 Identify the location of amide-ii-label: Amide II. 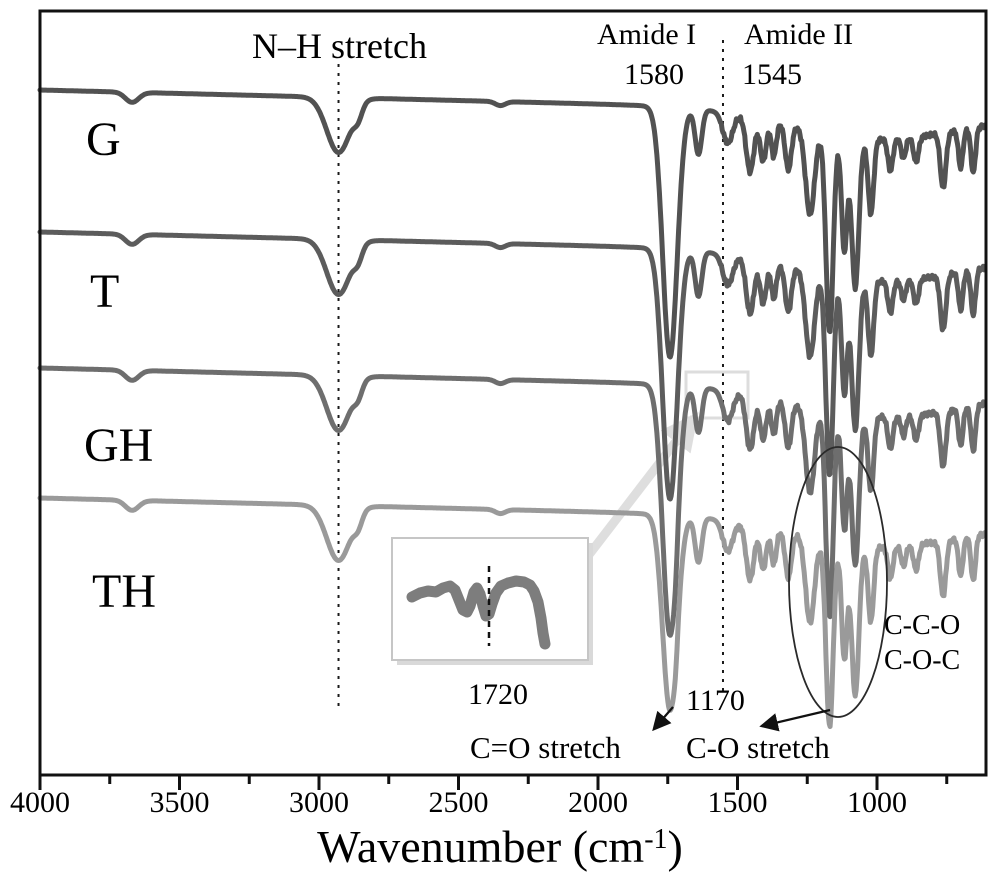
(799, 34).